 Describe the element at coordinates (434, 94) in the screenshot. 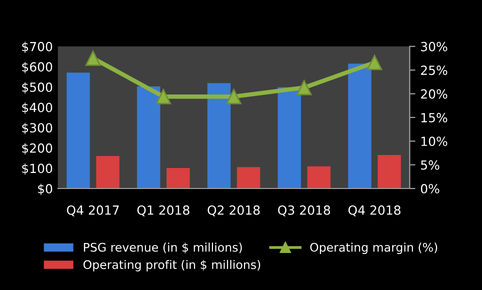

I see `y2-tick-label: 20%` at that location.